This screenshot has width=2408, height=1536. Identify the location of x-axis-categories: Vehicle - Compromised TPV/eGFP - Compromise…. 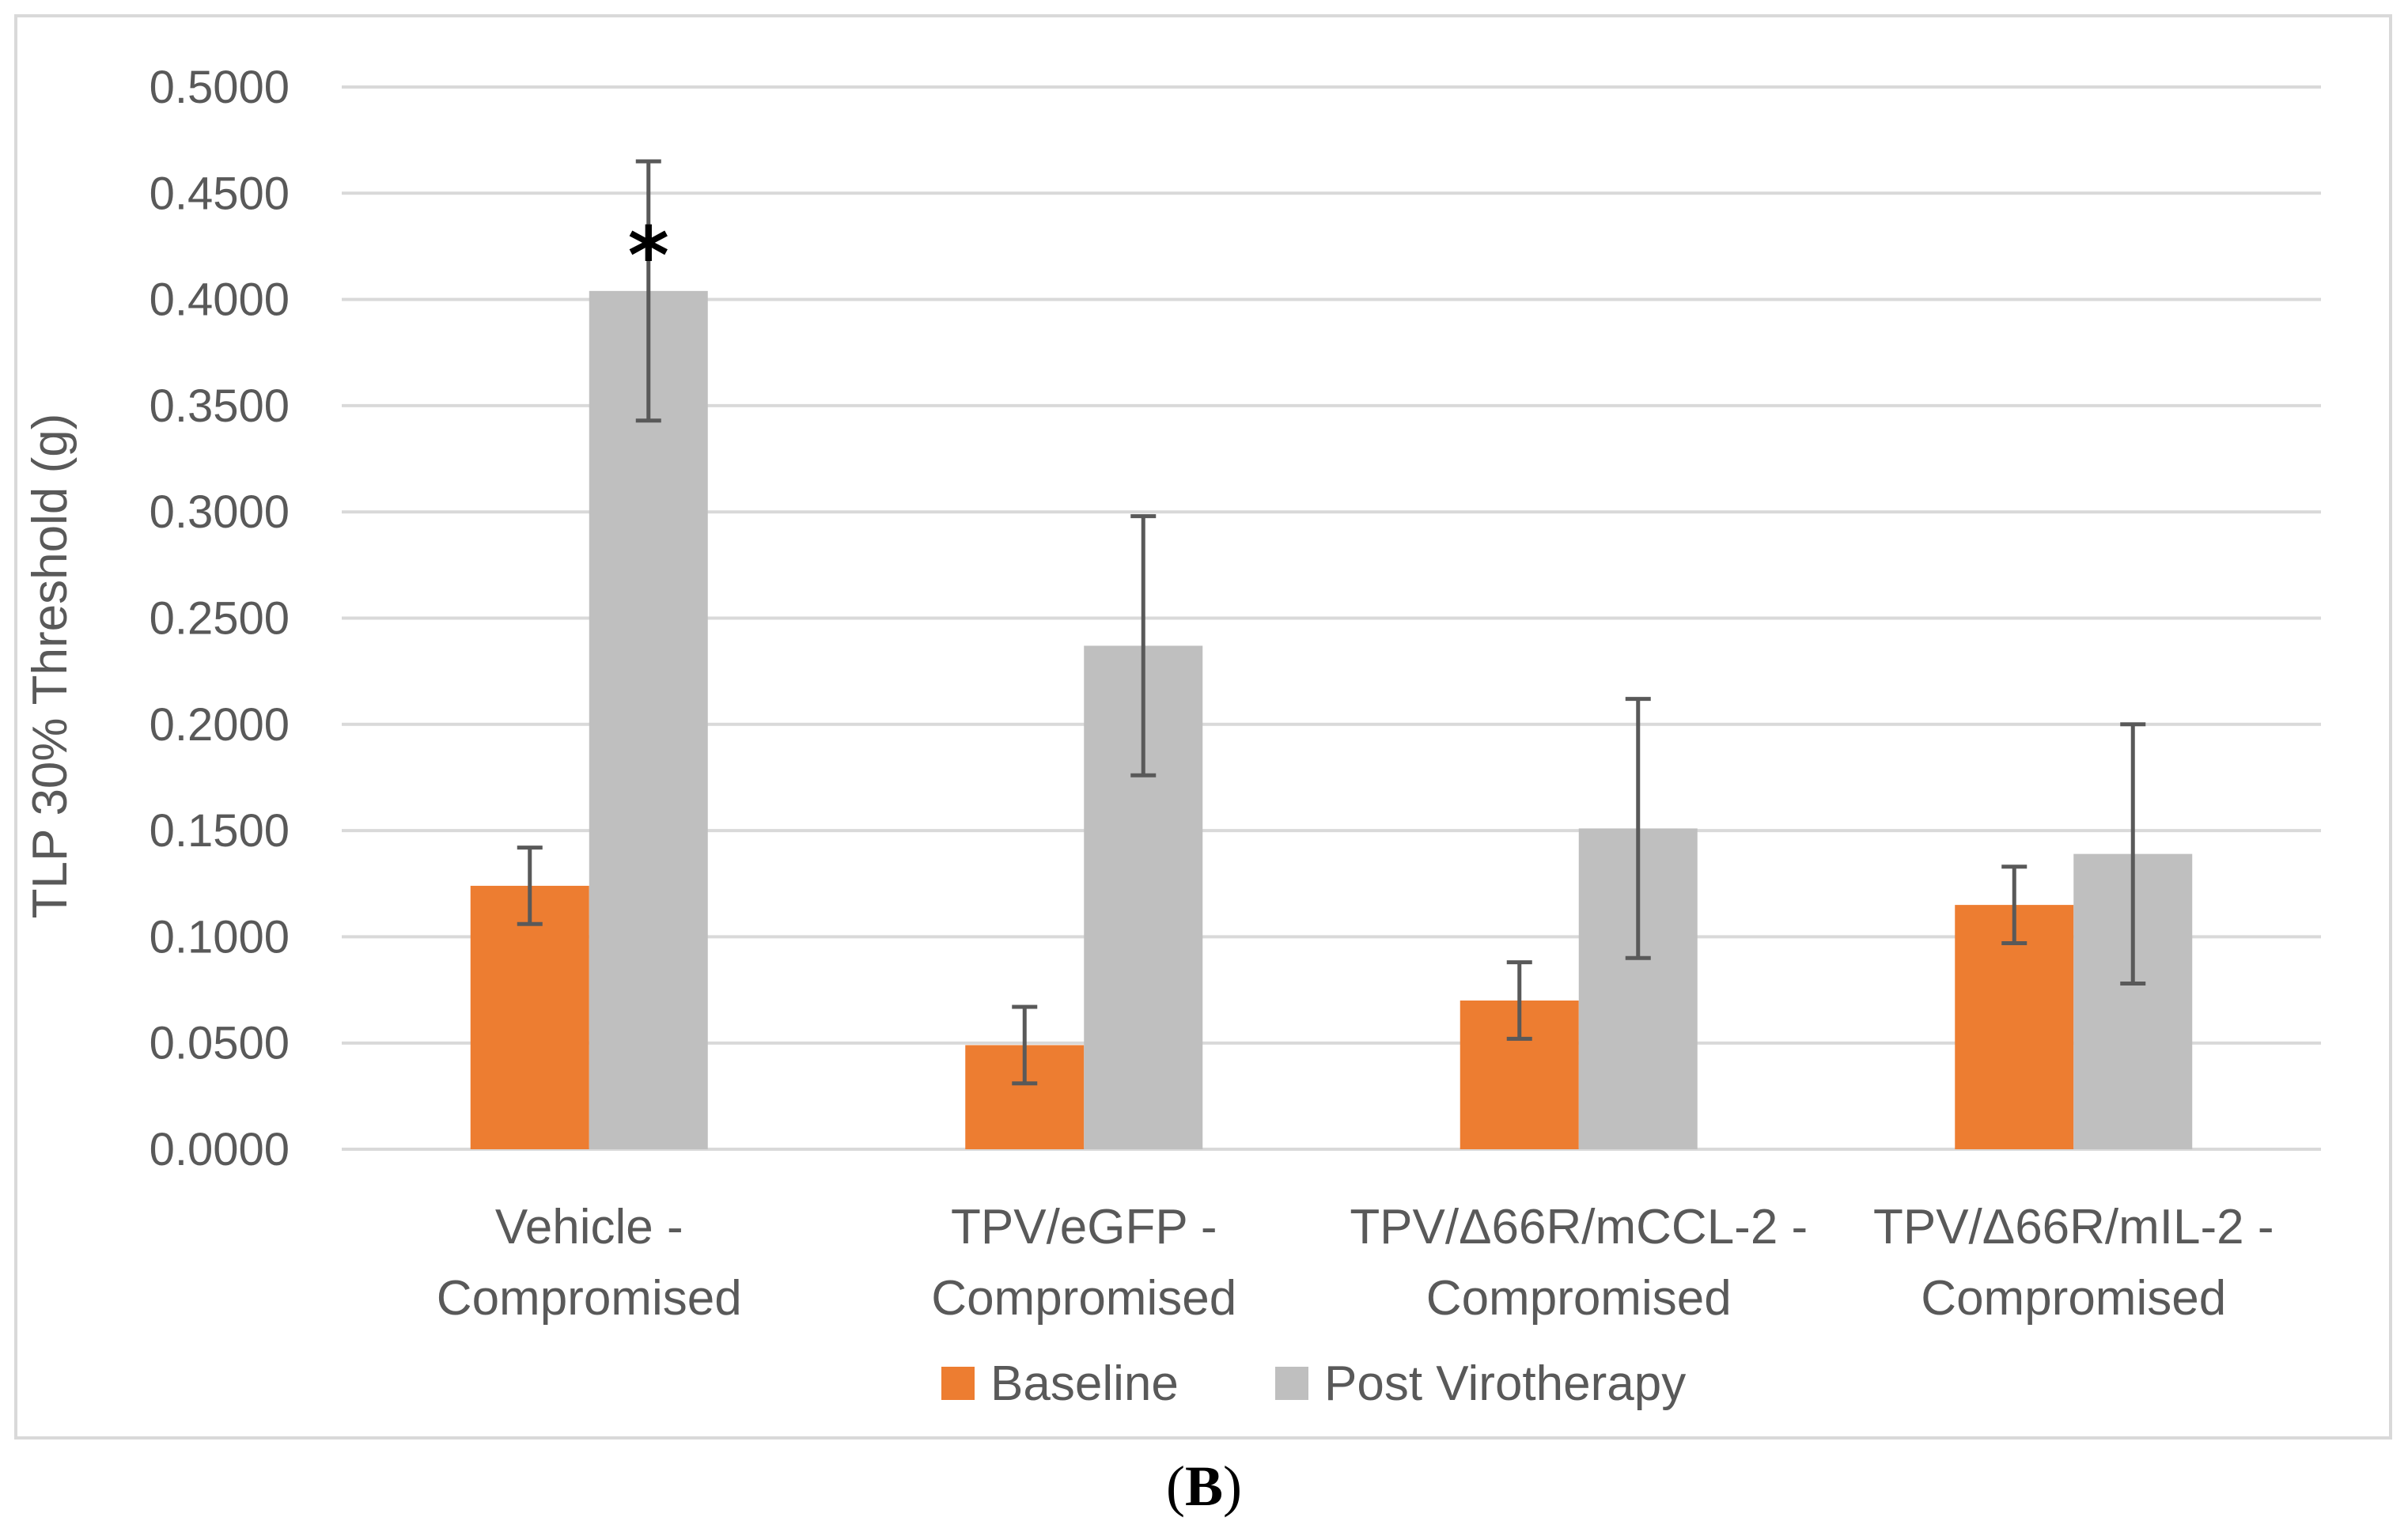
(1355, 1263).